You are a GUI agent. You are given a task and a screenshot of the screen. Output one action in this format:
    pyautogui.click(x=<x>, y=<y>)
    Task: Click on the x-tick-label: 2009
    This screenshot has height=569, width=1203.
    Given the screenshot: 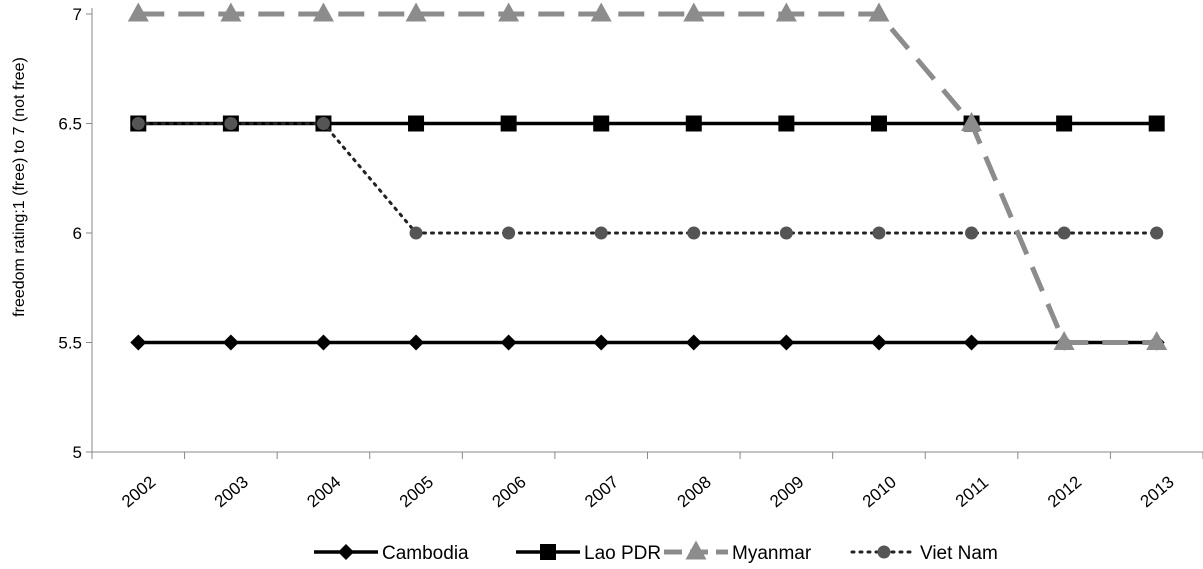 What is the action you would take?
    pyautogui.click(x=786, y=491)
    